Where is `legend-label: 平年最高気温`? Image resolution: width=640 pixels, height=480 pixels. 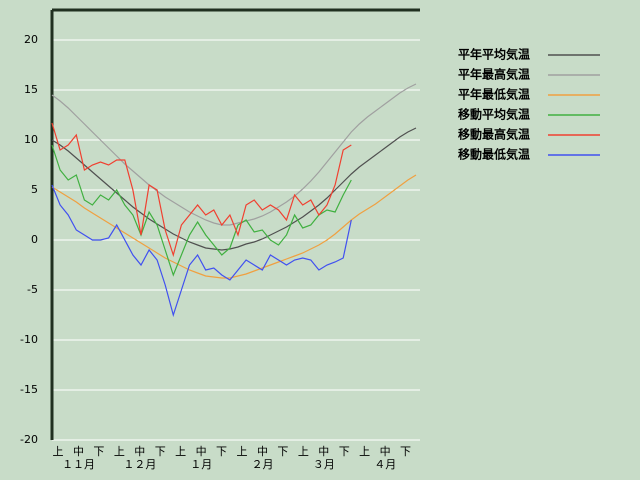
legend-label: 平年最高気温 is located at coordinates (494, 74).